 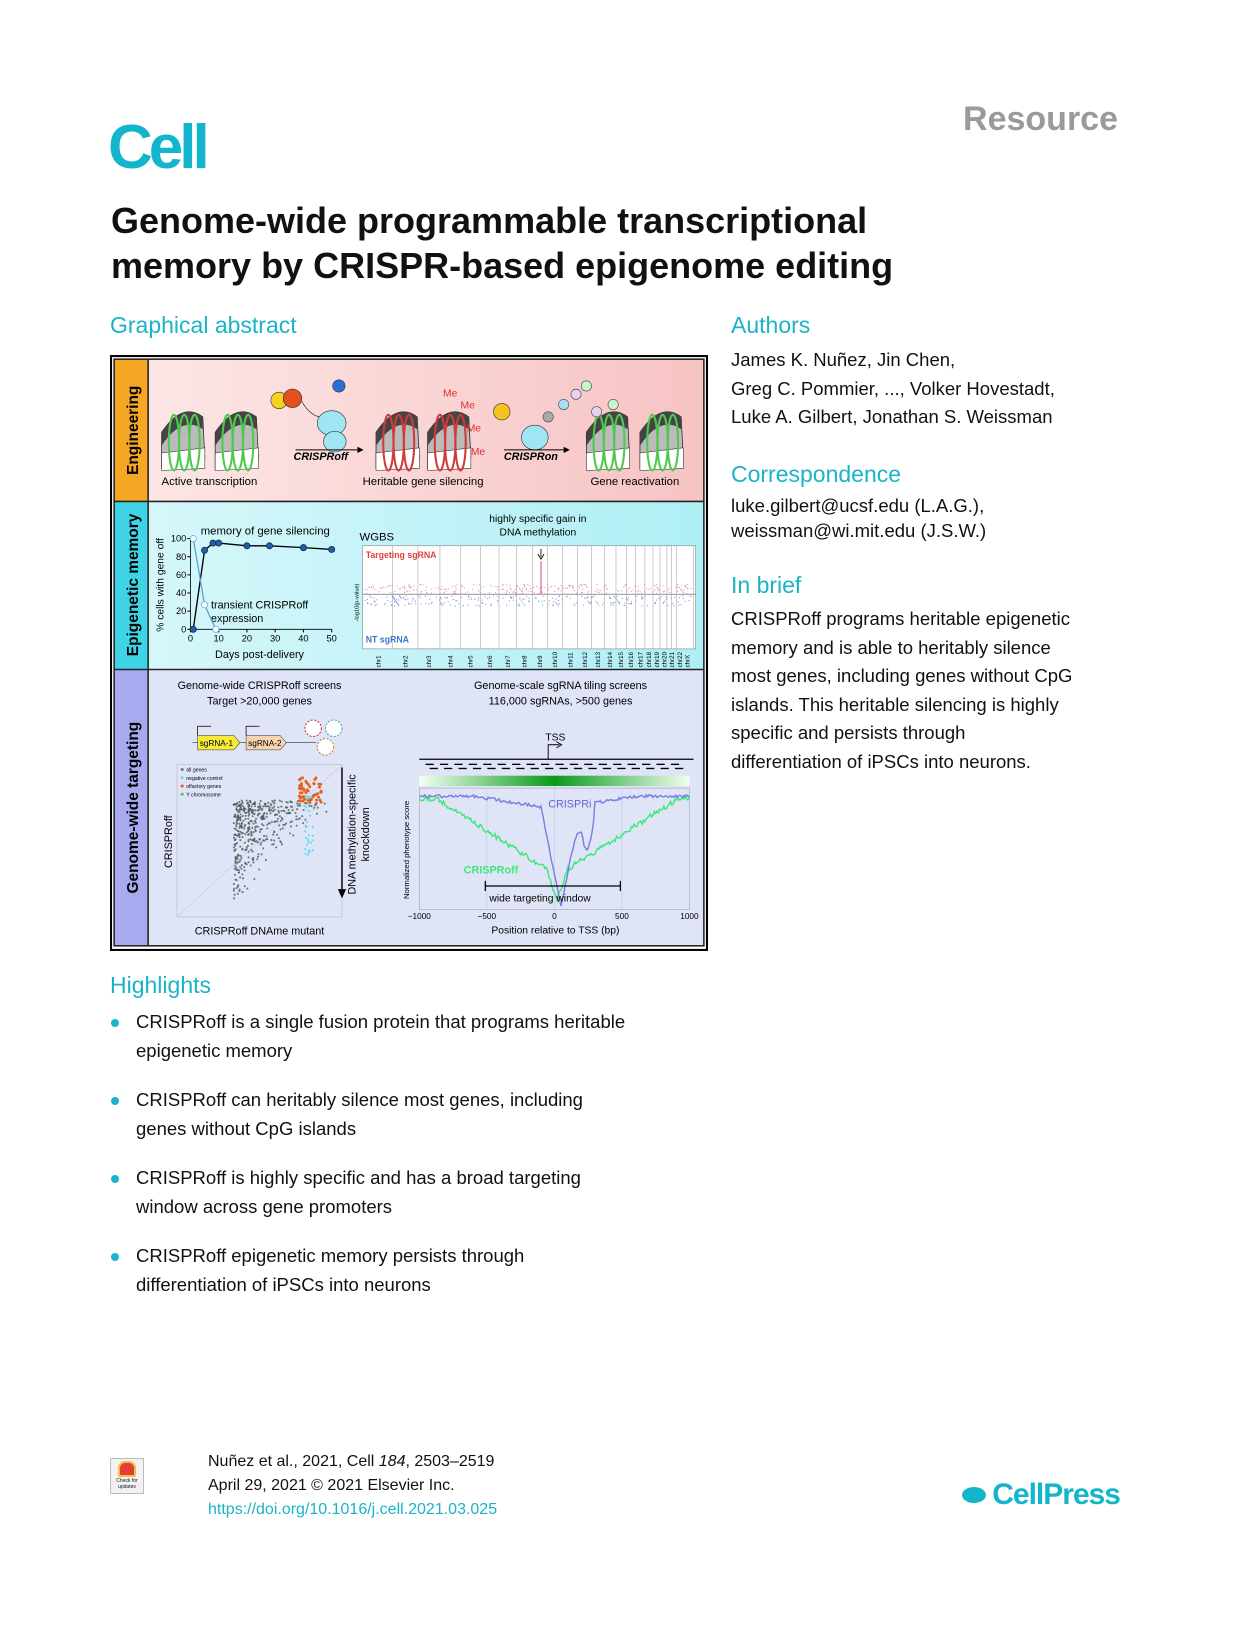 What do you see at coordinates (859, 530) in the screenshot?
I see `email-link: weissman@wi.mit.edu (J.S.W.)` at bounding box center [859, 530].